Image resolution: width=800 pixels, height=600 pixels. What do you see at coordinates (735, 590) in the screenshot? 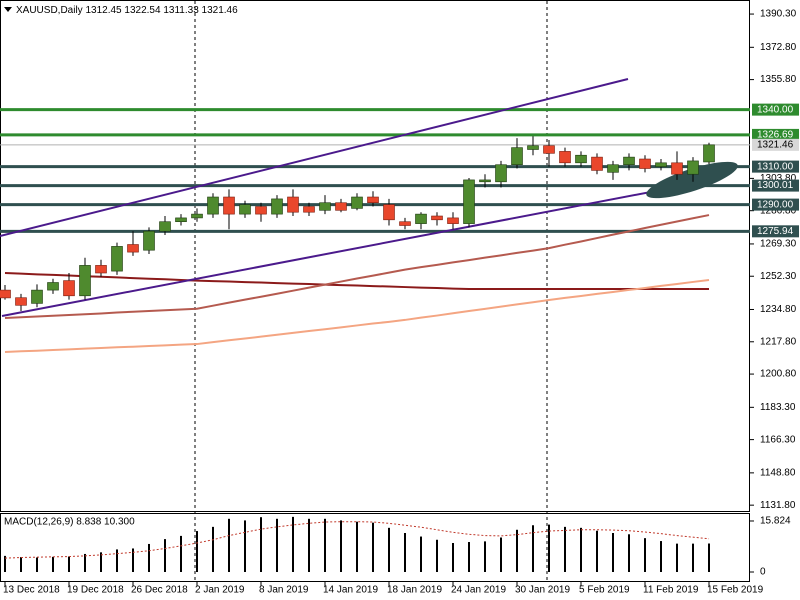
I see `x-tick-label: 15 Feb 2019` at bounding box center [735, 590].